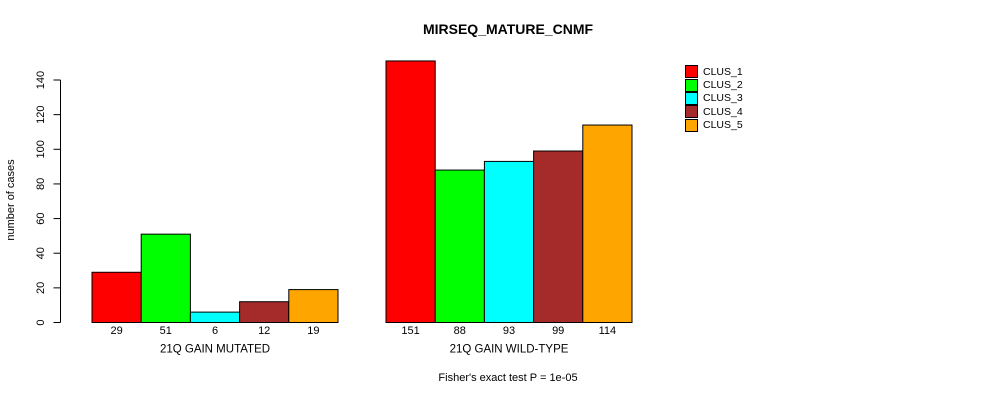 The image size is (990, 400). What do you see at coordinates (723, 85) in the screenshot?
I see `legend-label: CLUS_2` at bounding box center [723, 85].